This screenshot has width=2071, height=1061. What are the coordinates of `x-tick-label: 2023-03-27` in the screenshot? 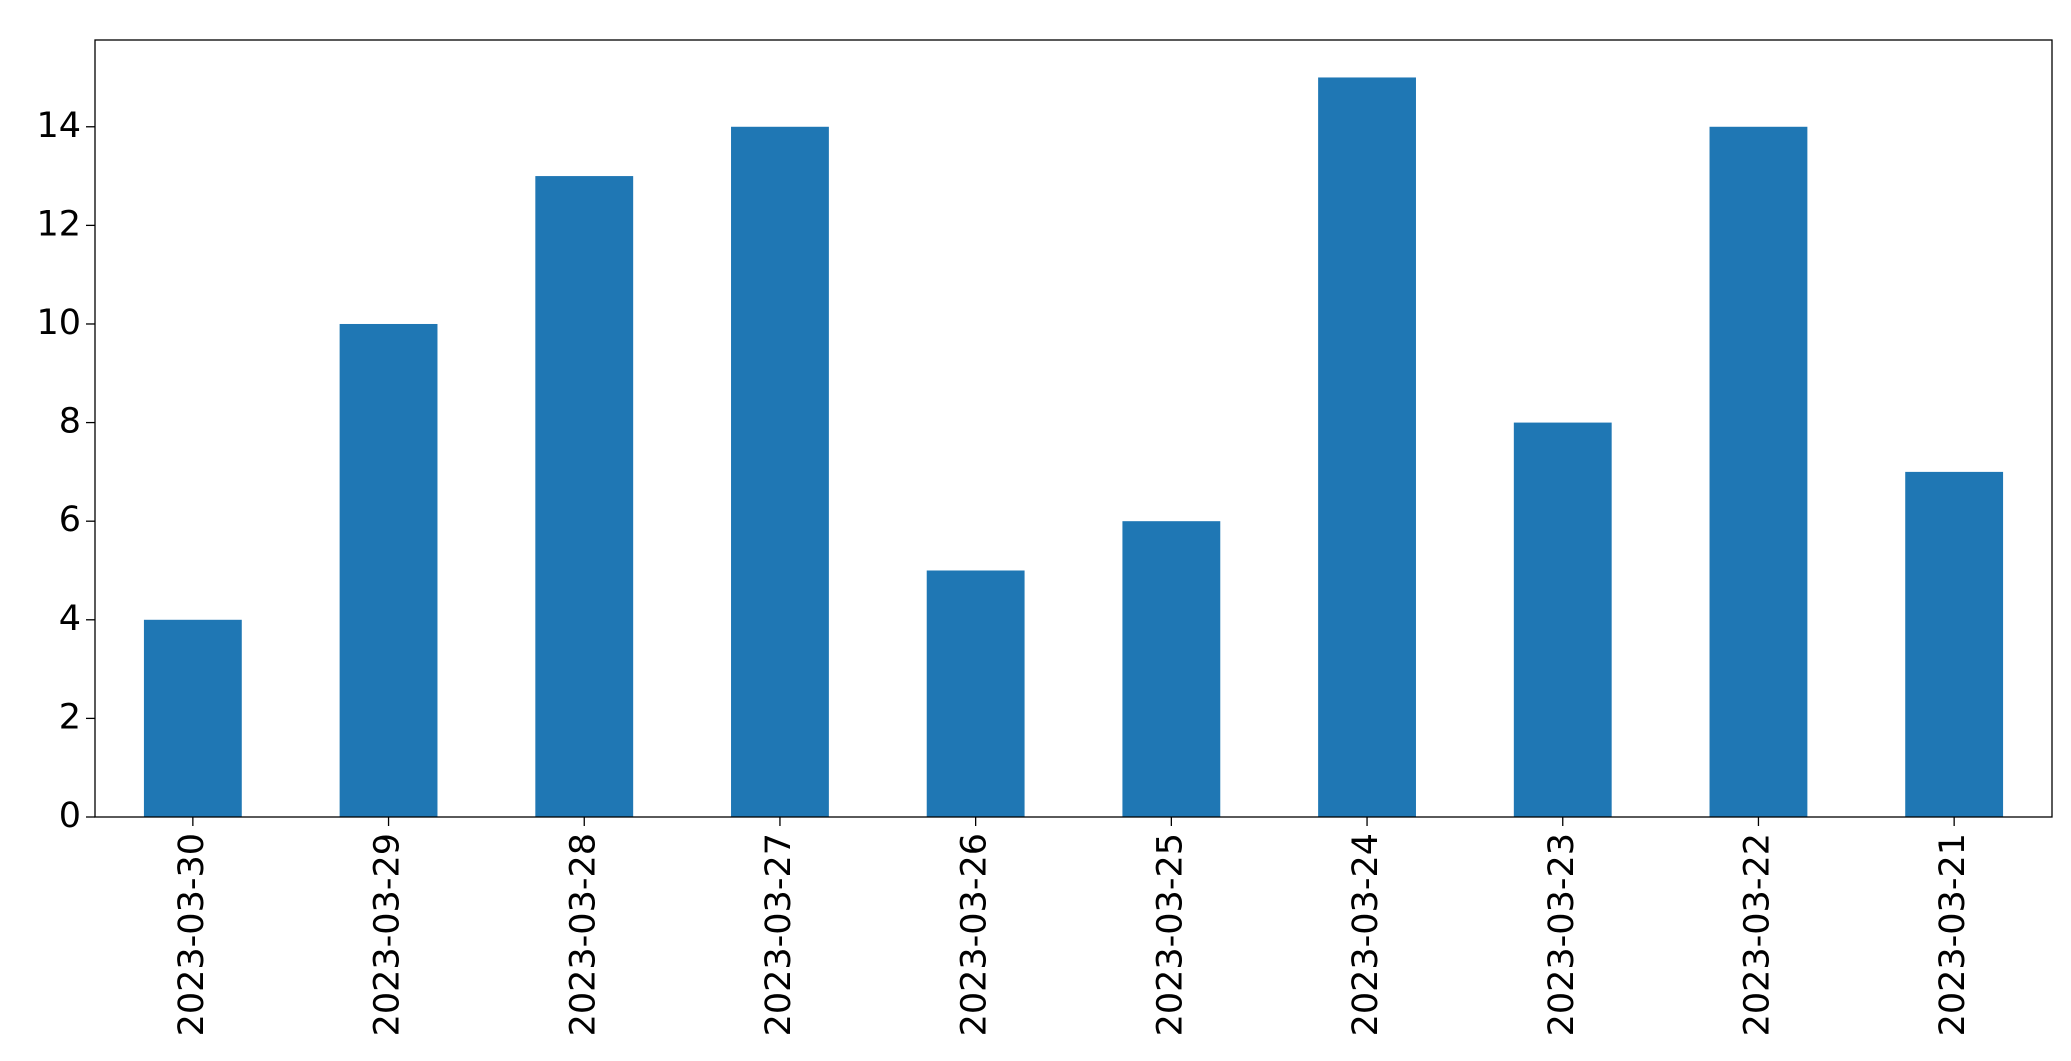 It's located at (779, 934).